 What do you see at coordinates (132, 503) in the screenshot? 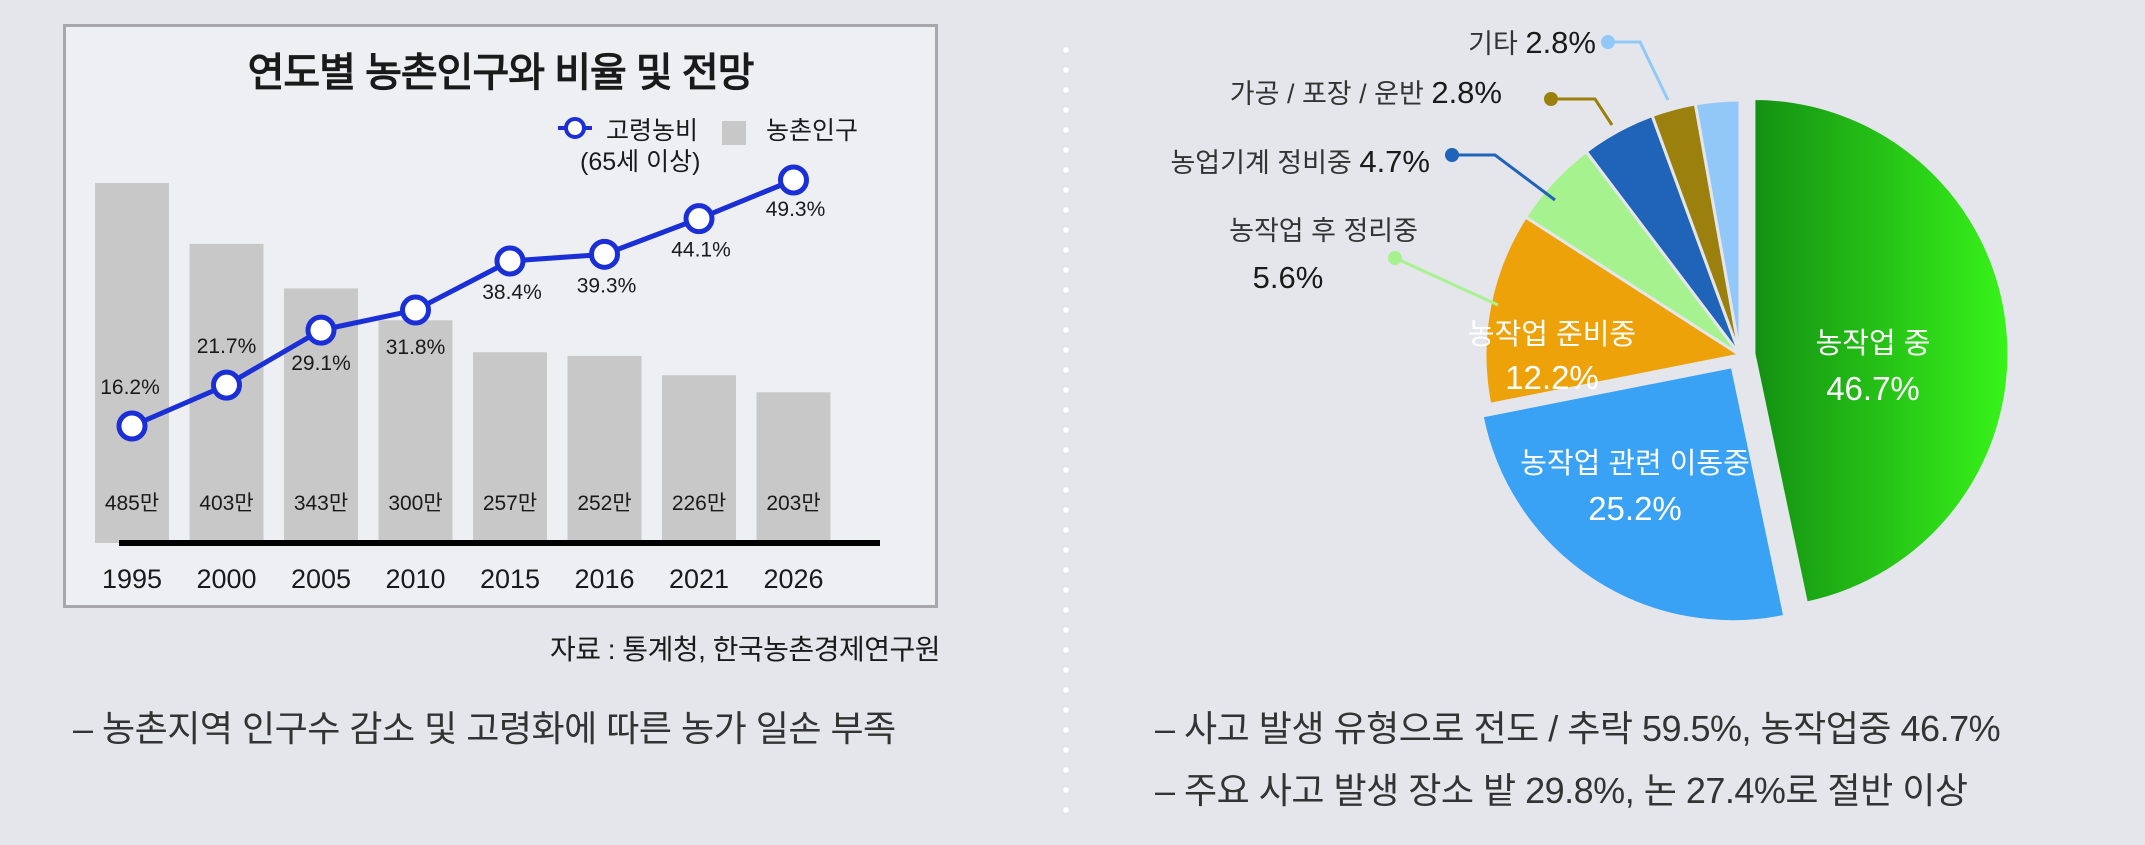
I see `bar-value-label: 485만` at bounding box center [132, 503].